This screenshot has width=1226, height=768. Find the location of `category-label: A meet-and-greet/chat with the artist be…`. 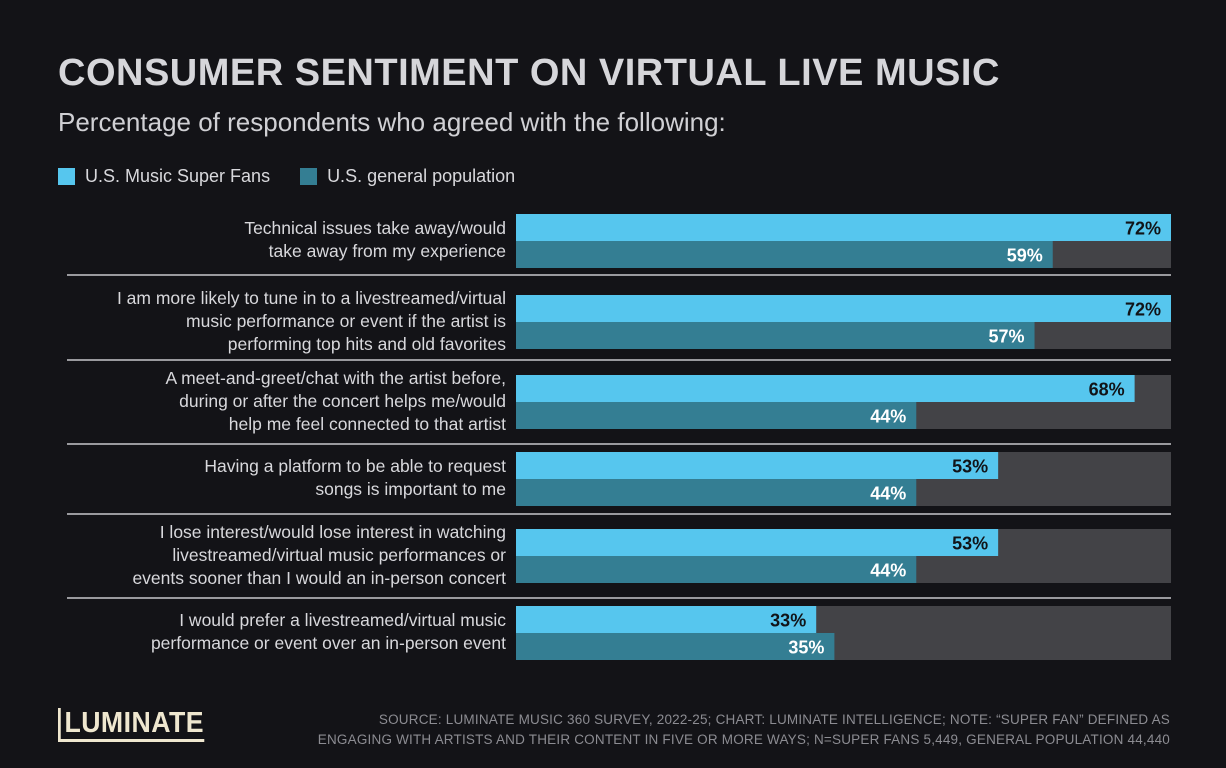

category-label: A meet-and-greet/chat with the artist be… is located at coordinates (286, 401).